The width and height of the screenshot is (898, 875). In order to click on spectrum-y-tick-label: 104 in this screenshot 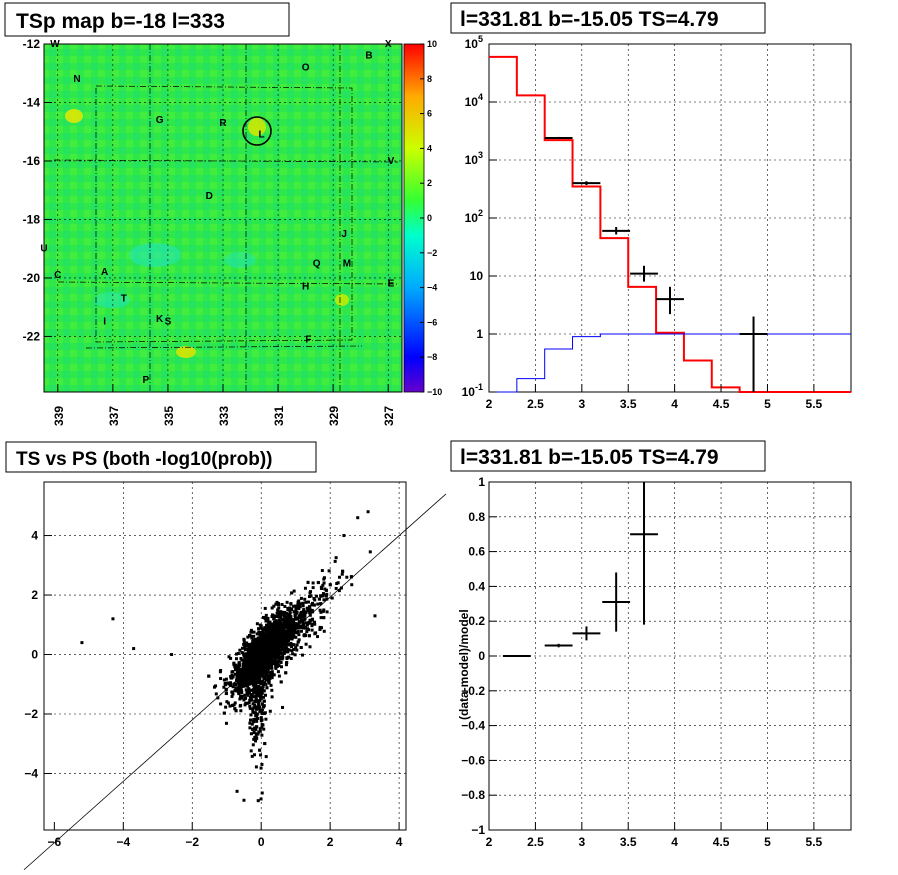, I will do `click(474, 100)`.